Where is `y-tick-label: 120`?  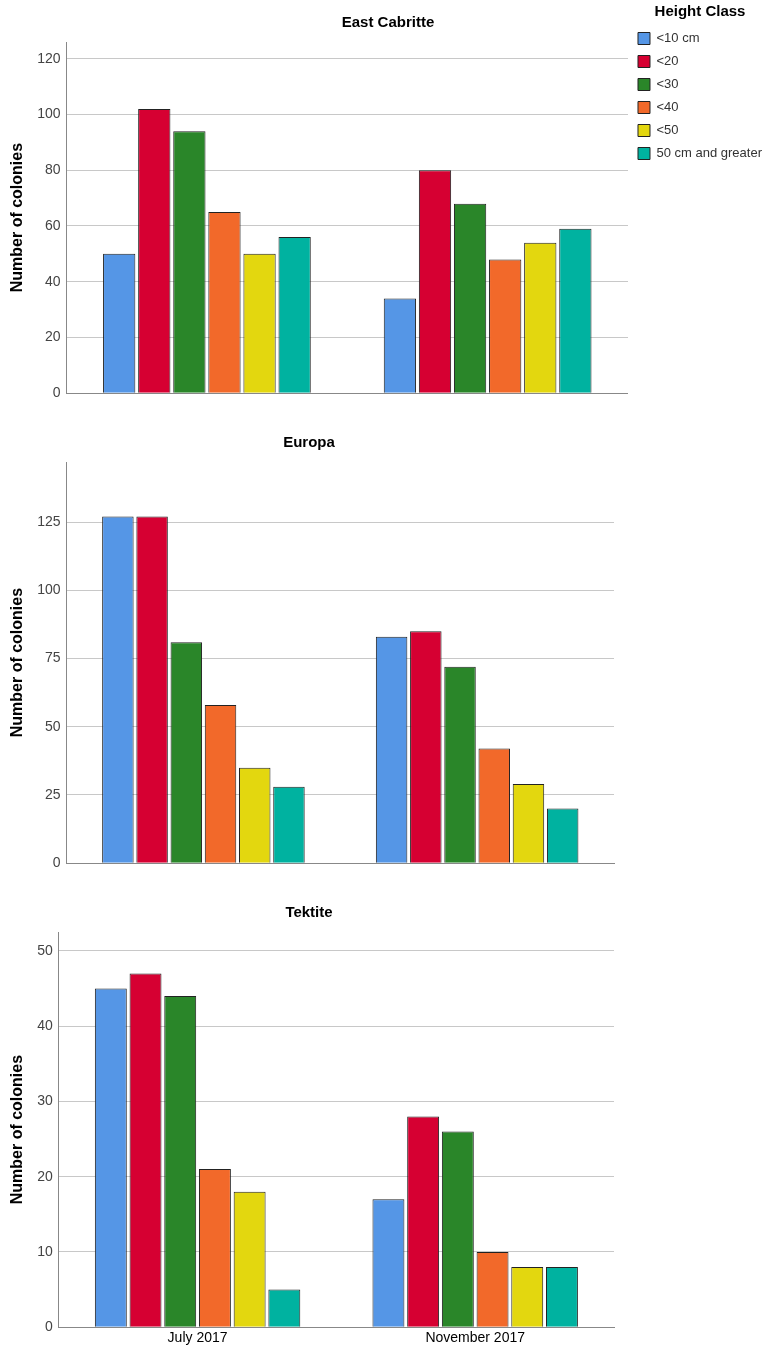 y-tick-label: 120 is located at coordinates (49, 57).